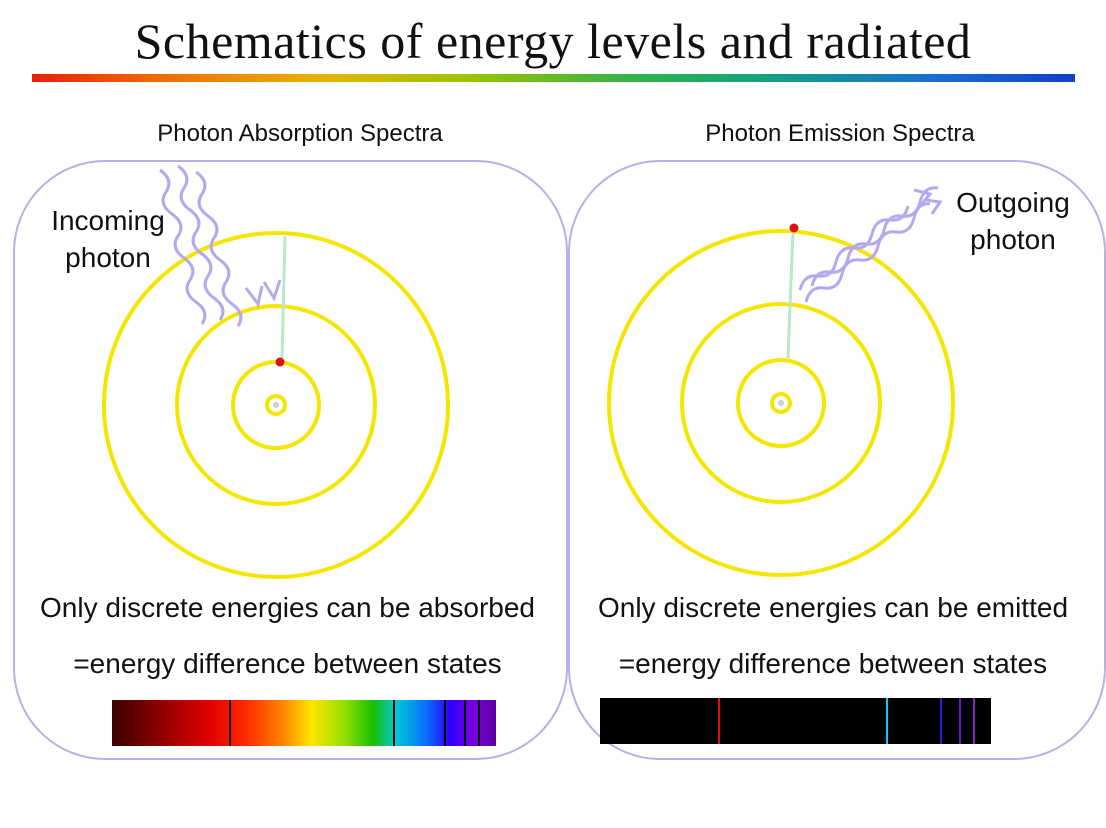 The image size is (1106, 828). Describe the element at coordinates (300, 133) in the screenshot. I see `absorption-heading: Photon Absorption Spectra` at that location.